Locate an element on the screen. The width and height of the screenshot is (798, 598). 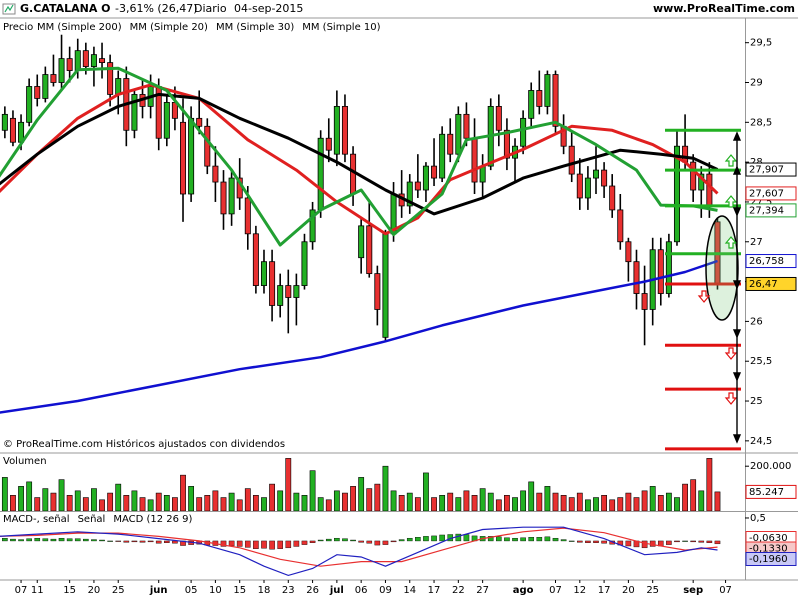
x-tick-label: 11 is located at coordinates (37, 590).